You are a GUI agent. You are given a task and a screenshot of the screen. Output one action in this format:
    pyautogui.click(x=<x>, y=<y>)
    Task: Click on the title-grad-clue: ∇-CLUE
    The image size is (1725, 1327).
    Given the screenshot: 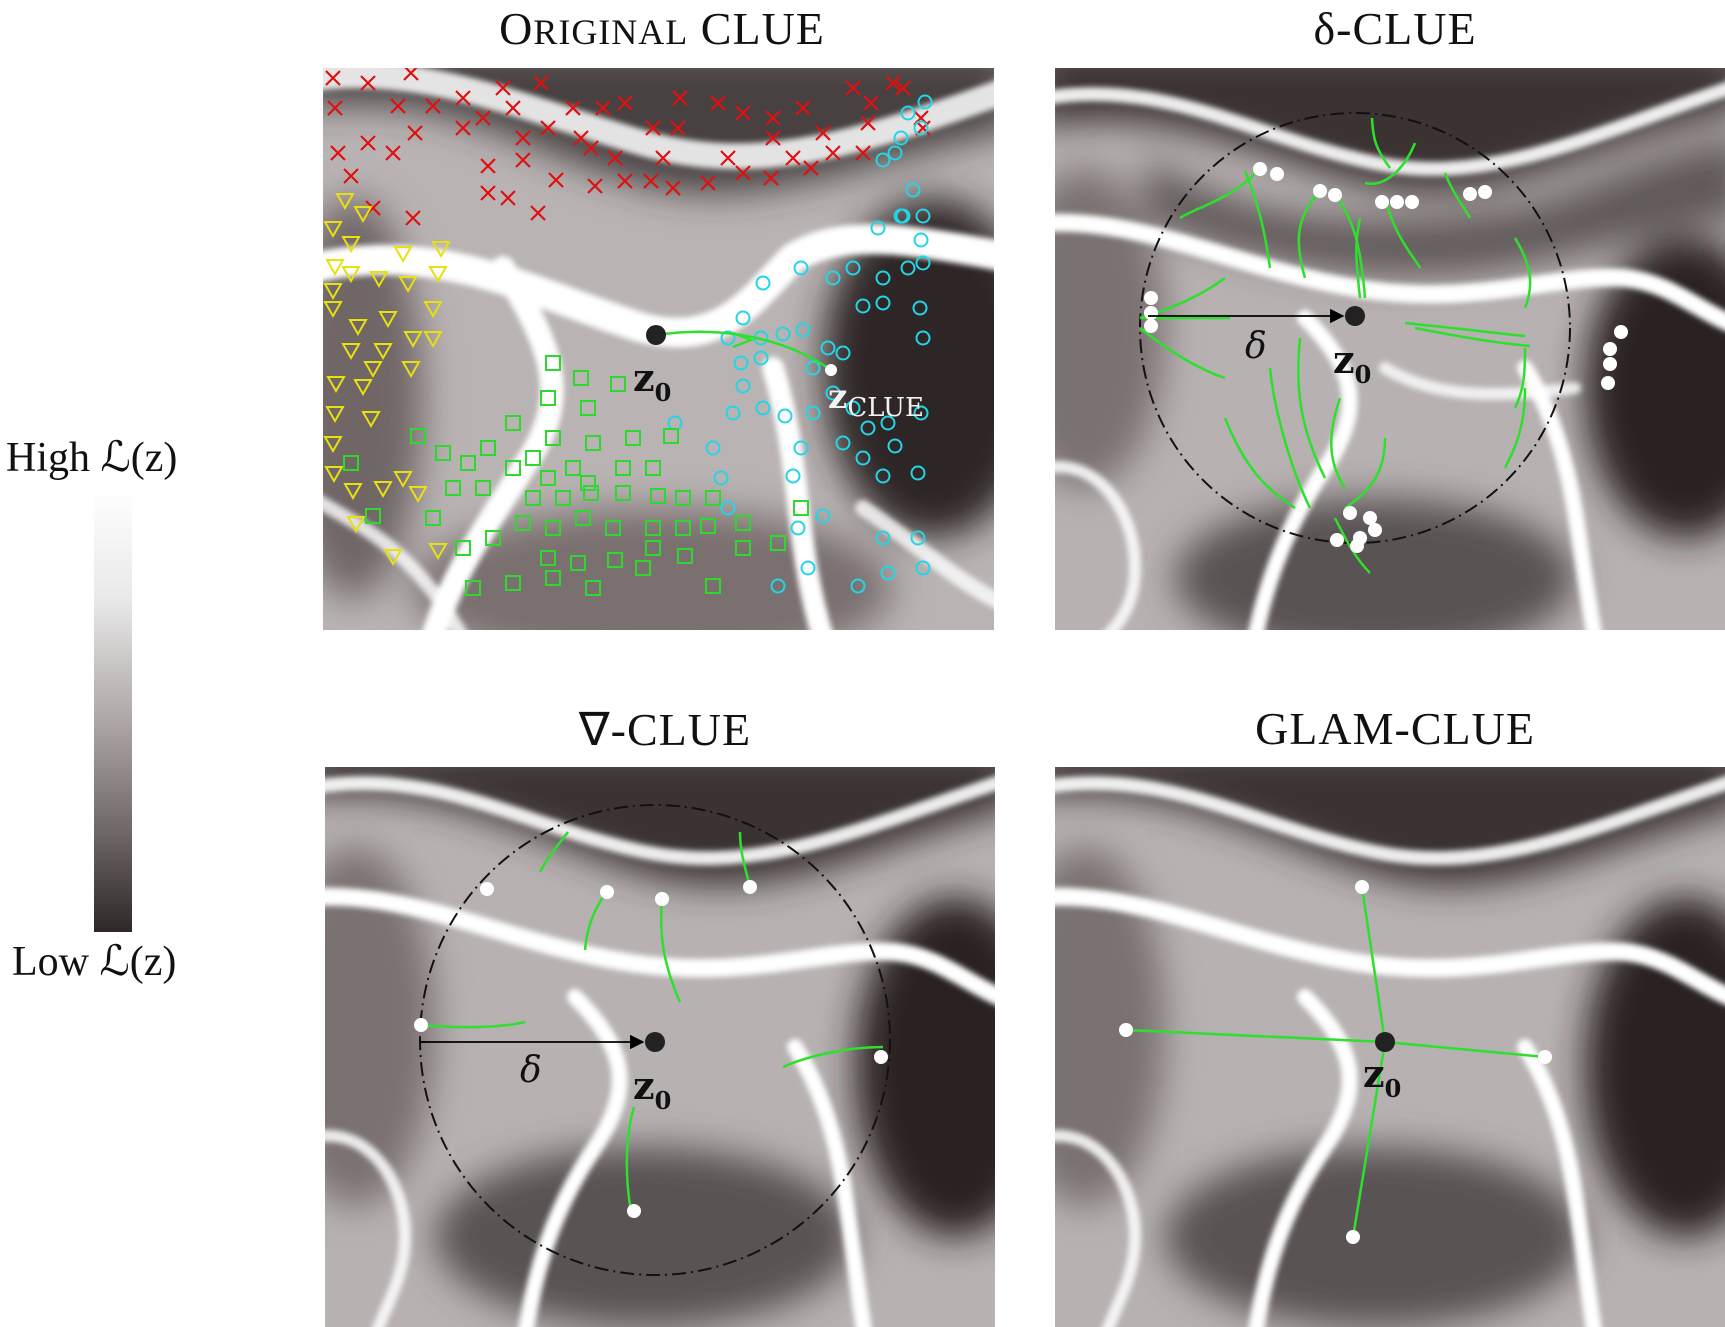 What is the action you would take?
    pyautogui.click(x=665, y=729)
    